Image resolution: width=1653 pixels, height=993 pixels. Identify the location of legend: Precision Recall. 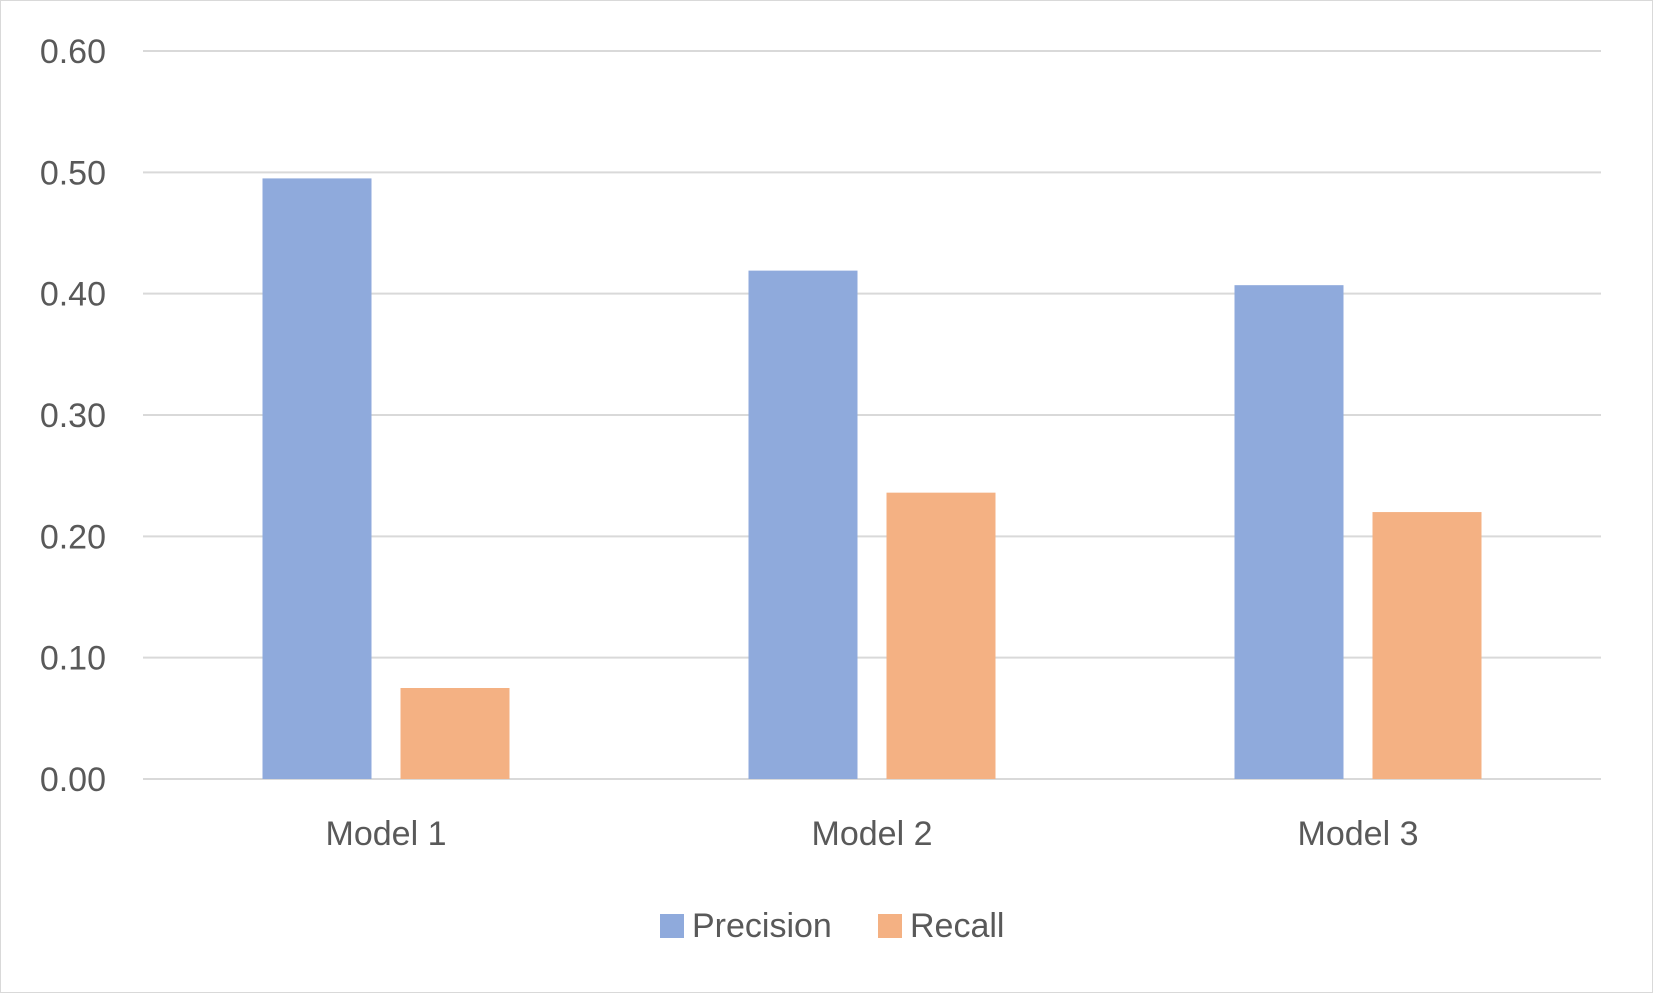
(832, 926).